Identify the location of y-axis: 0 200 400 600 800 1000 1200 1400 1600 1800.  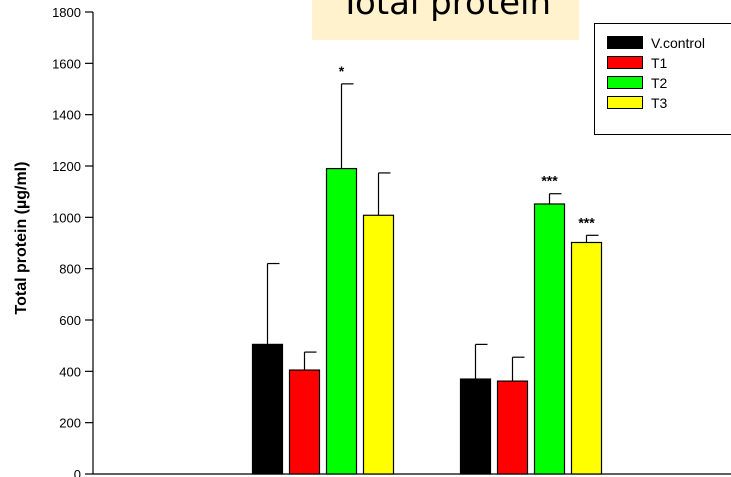
(72, 241).